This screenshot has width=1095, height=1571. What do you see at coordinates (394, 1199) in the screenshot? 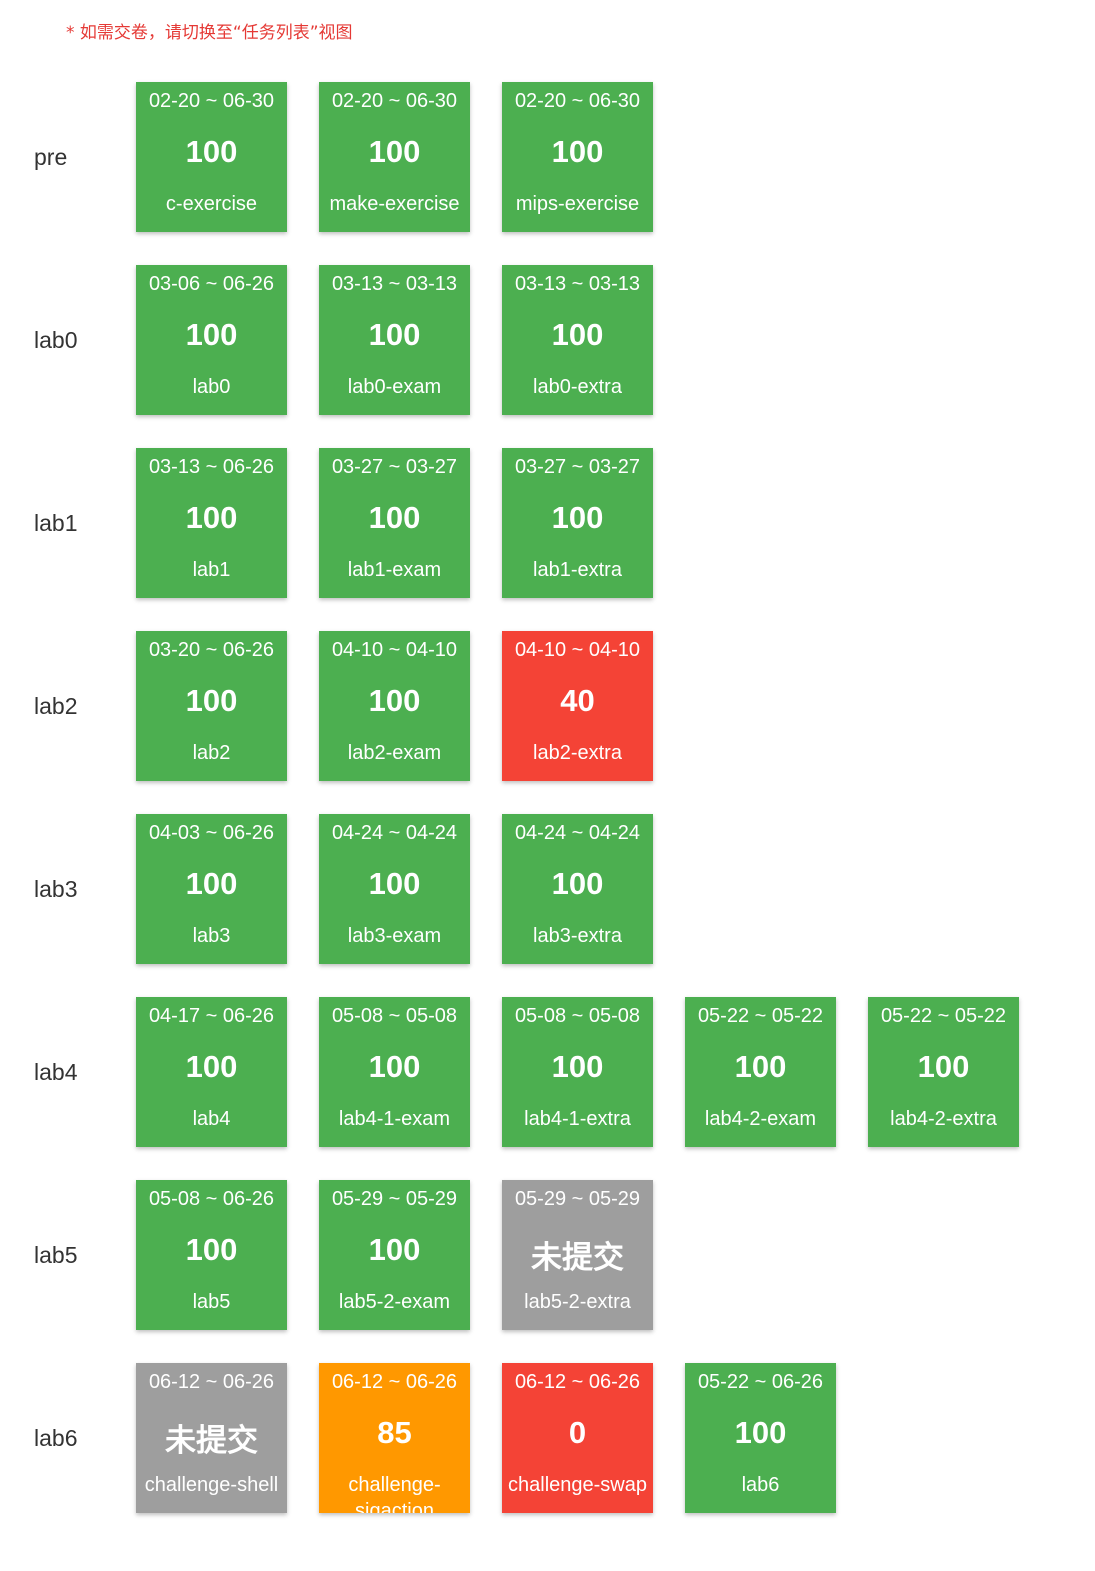
I see `task-date-range: 05-29 ~ 05-29` at bounding box center [394, 1199].